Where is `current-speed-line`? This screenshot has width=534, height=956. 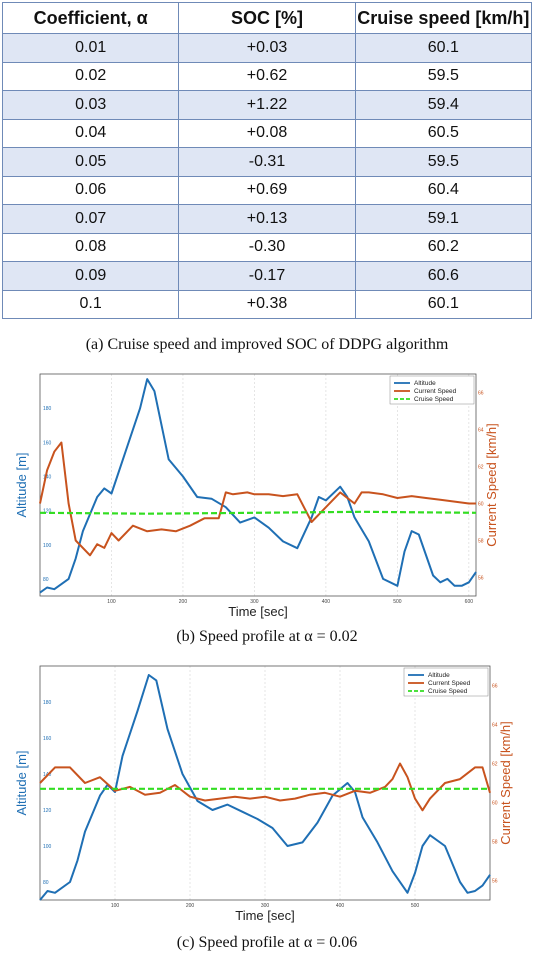
current-speed-line is located at coordinates (257, 499).